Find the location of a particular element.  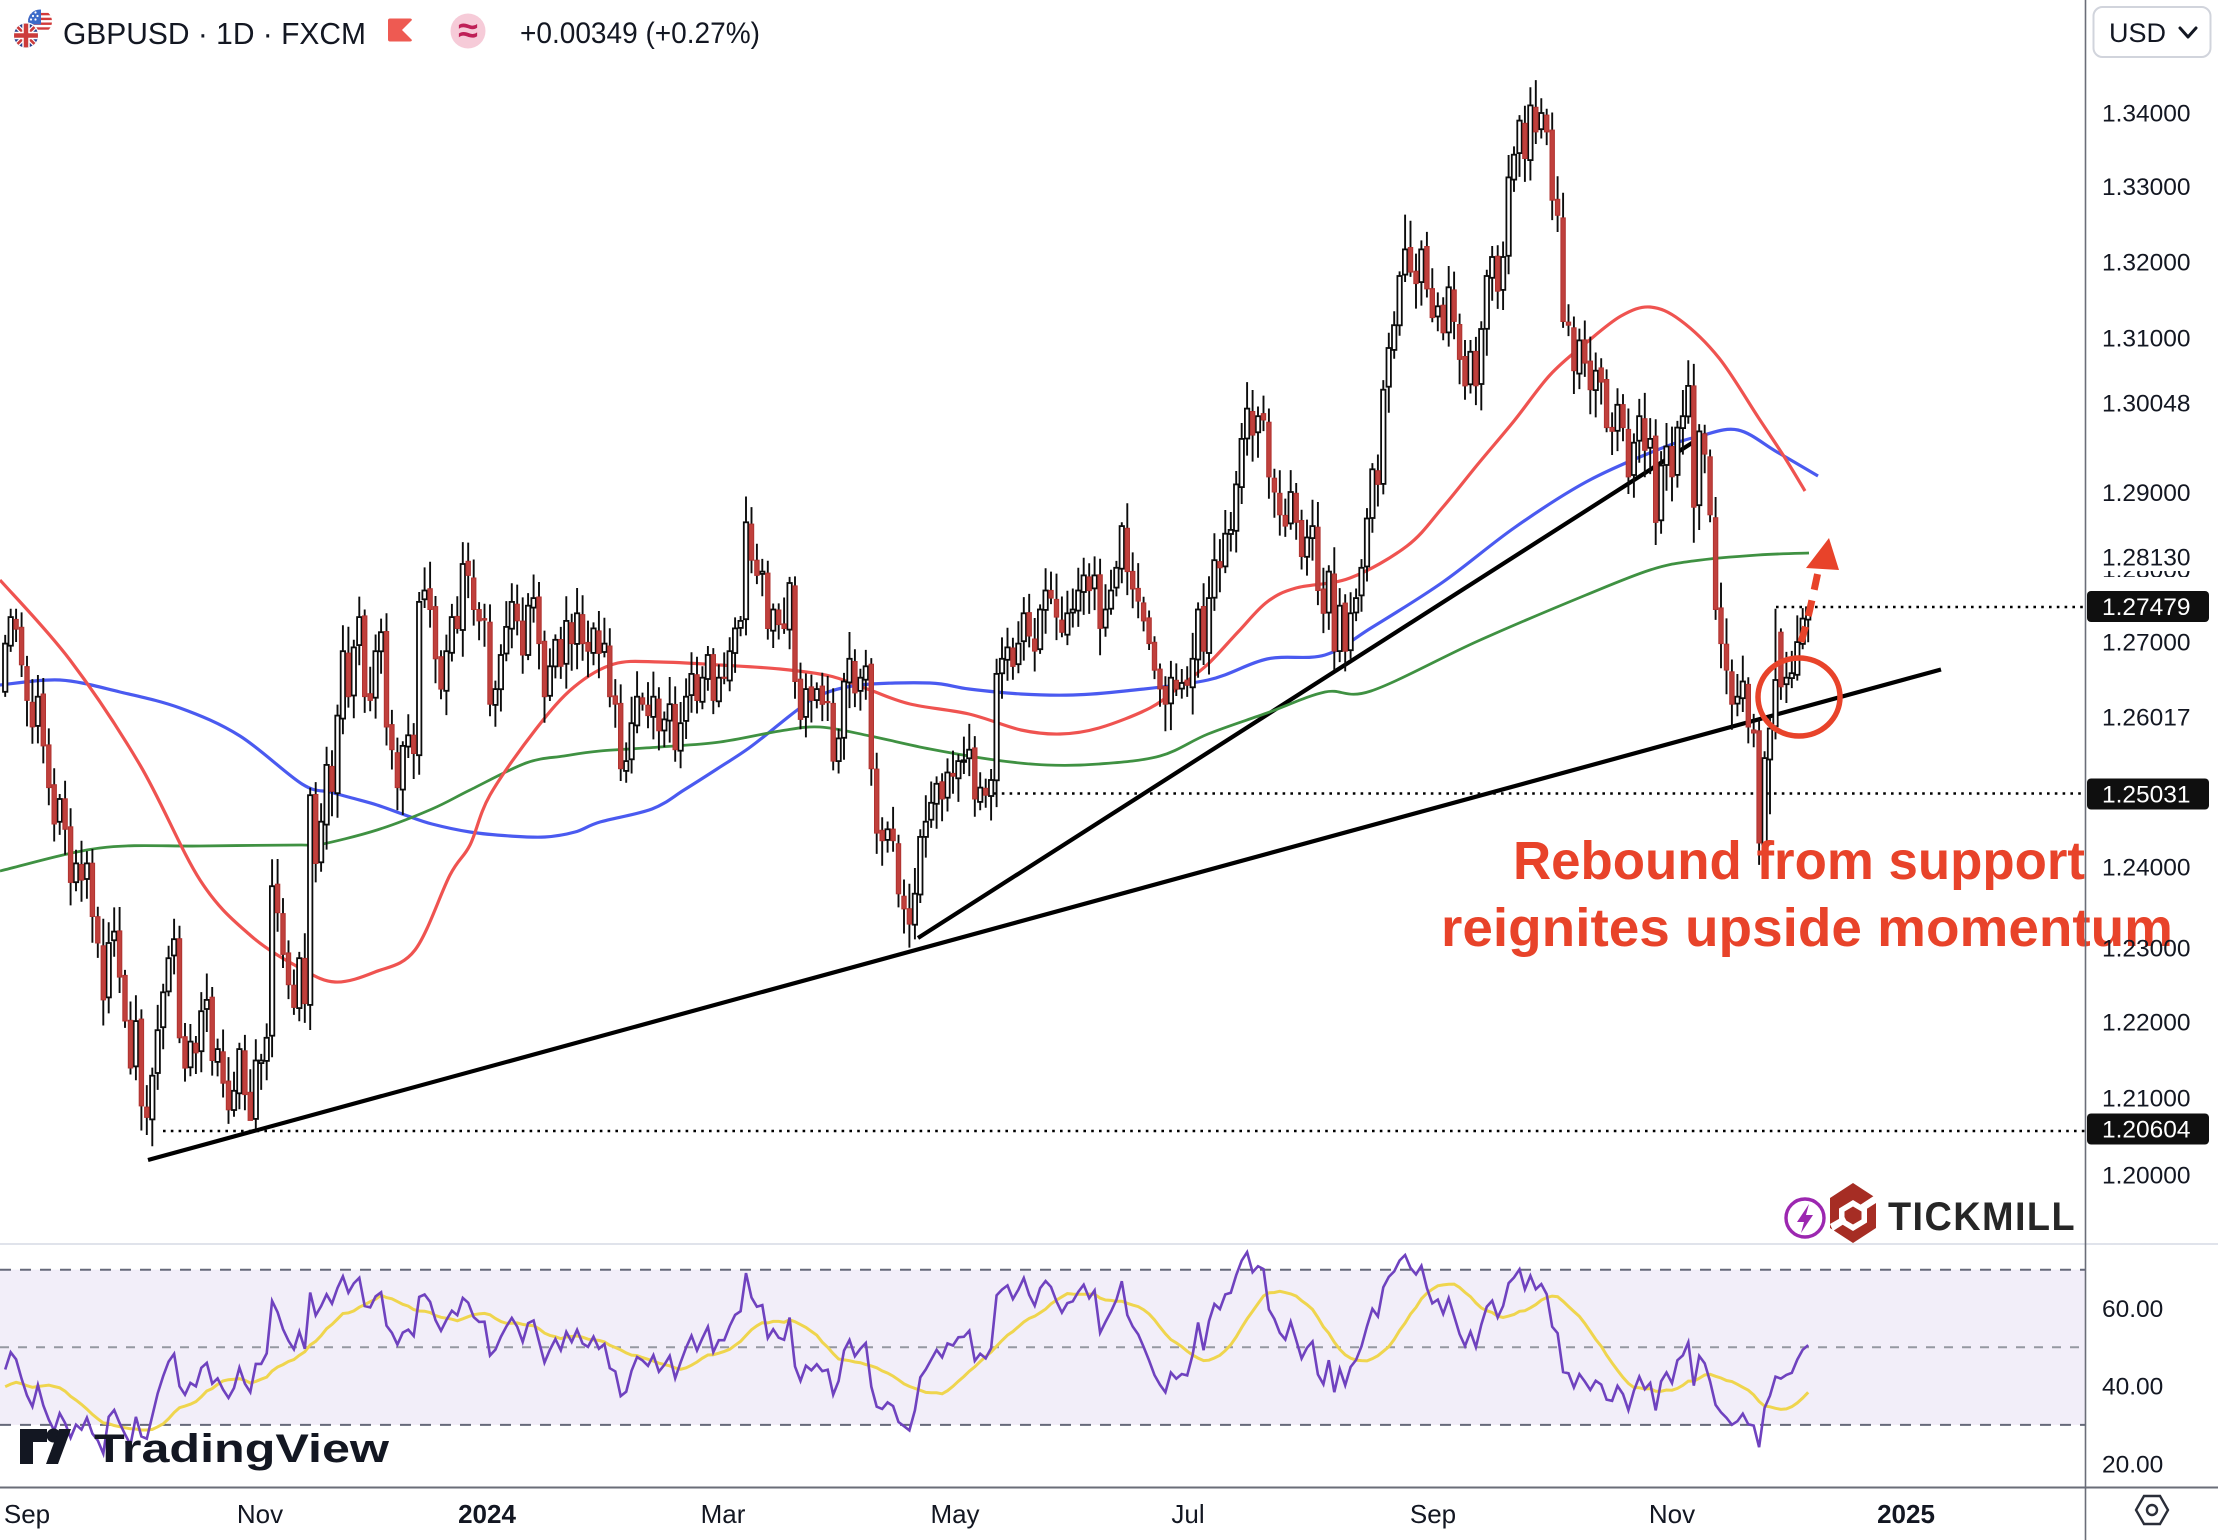

svg-text: 2024 is located at coordinates (487, 1514).